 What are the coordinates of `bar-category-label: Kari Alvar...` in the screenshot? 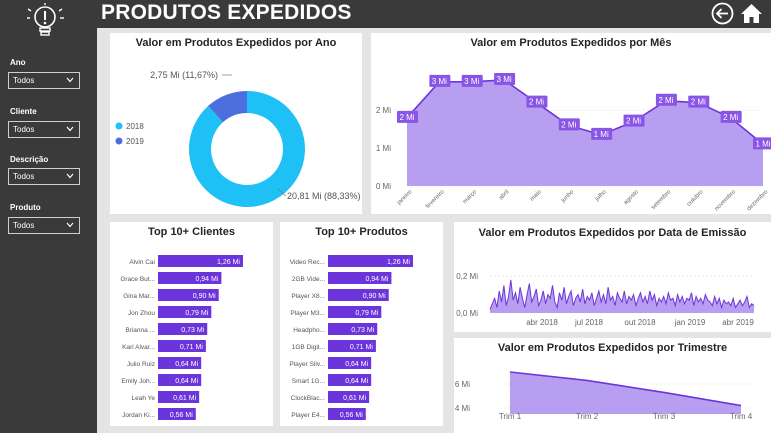 It's located at (138, 347).